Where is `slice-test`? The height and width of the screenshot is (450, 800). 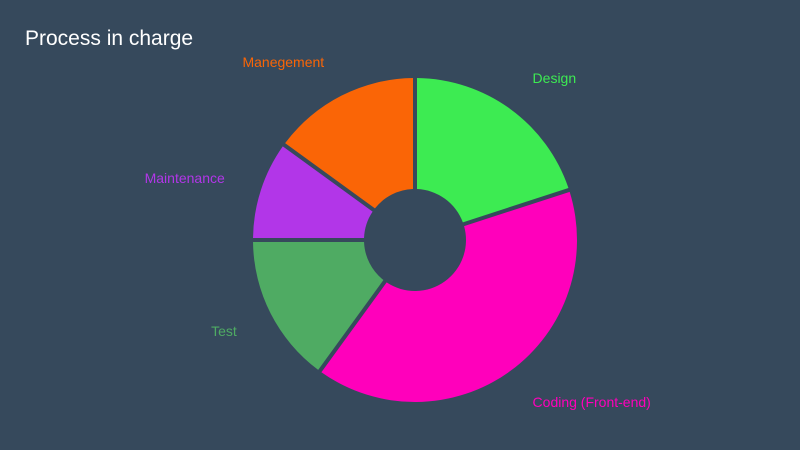
slice-test is located at coordinates (318, 305).